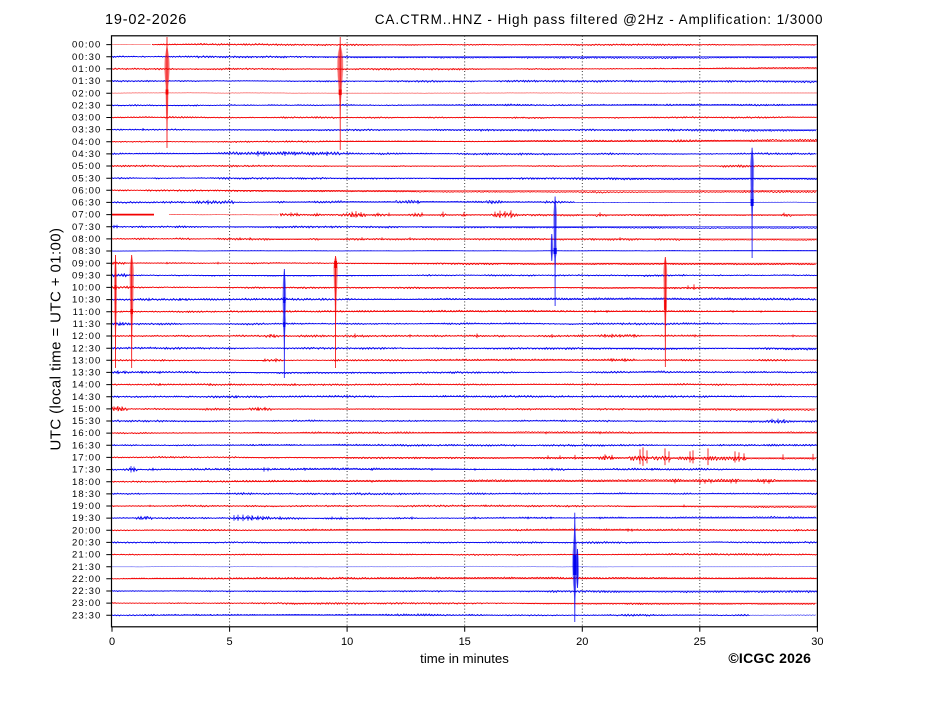 This screenshot has height=701, width=927. I want to click on svg-text: 08:30, so click(87, 251).